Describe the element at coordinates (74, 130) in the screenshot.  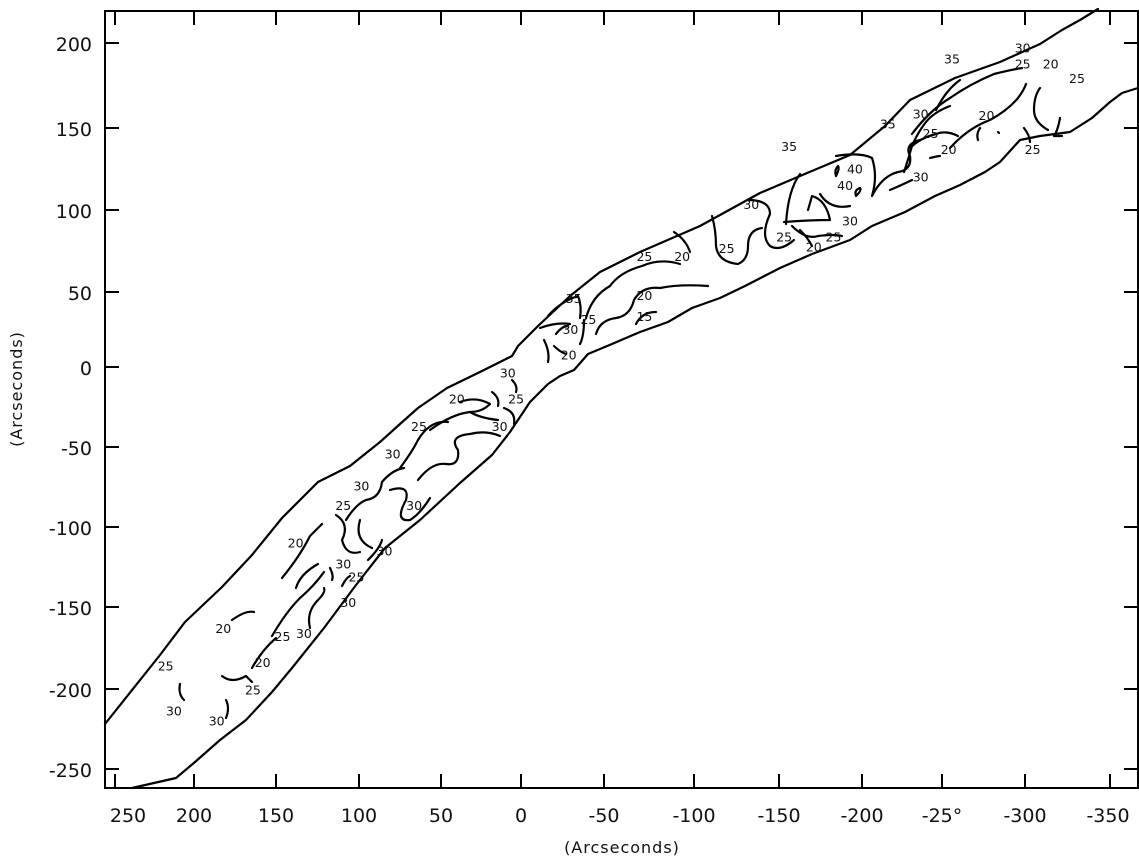
I see `y-tick-label: 150` at that location.